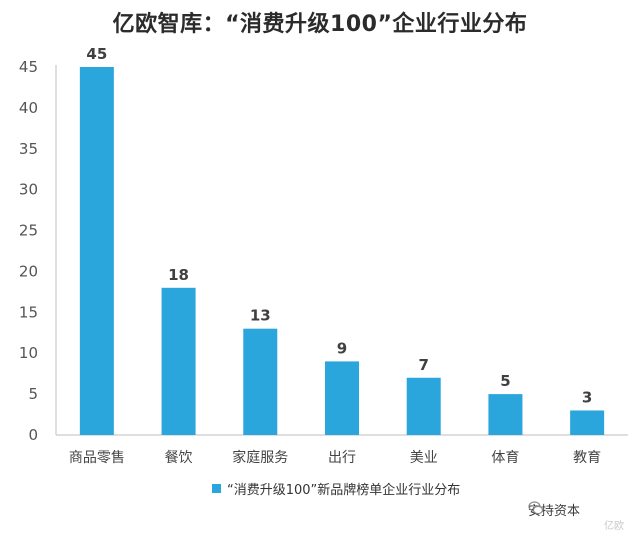 The image size is (640, 537). What do you see at coordinates (614, 526) in the screenshot?
I see `watermark-sub: 亿欧` at bounding box center [614, 526].